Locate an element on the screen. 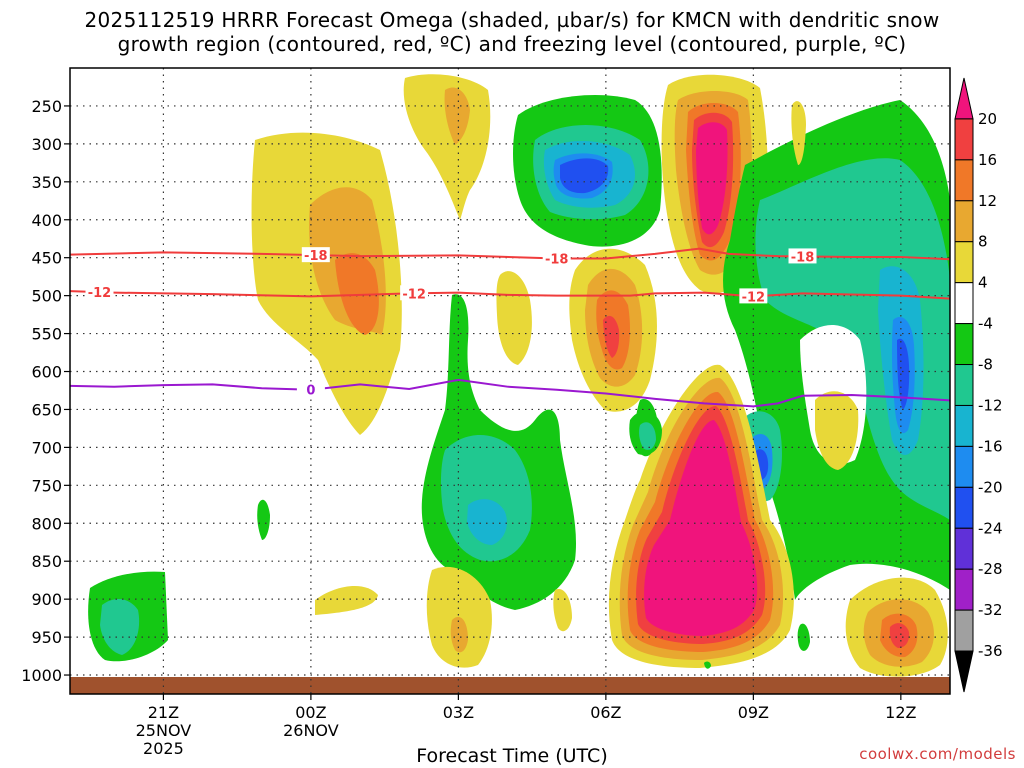 The image size is (1024, 768). x-tick-label: 21Z is located at coordinates (163, 712).